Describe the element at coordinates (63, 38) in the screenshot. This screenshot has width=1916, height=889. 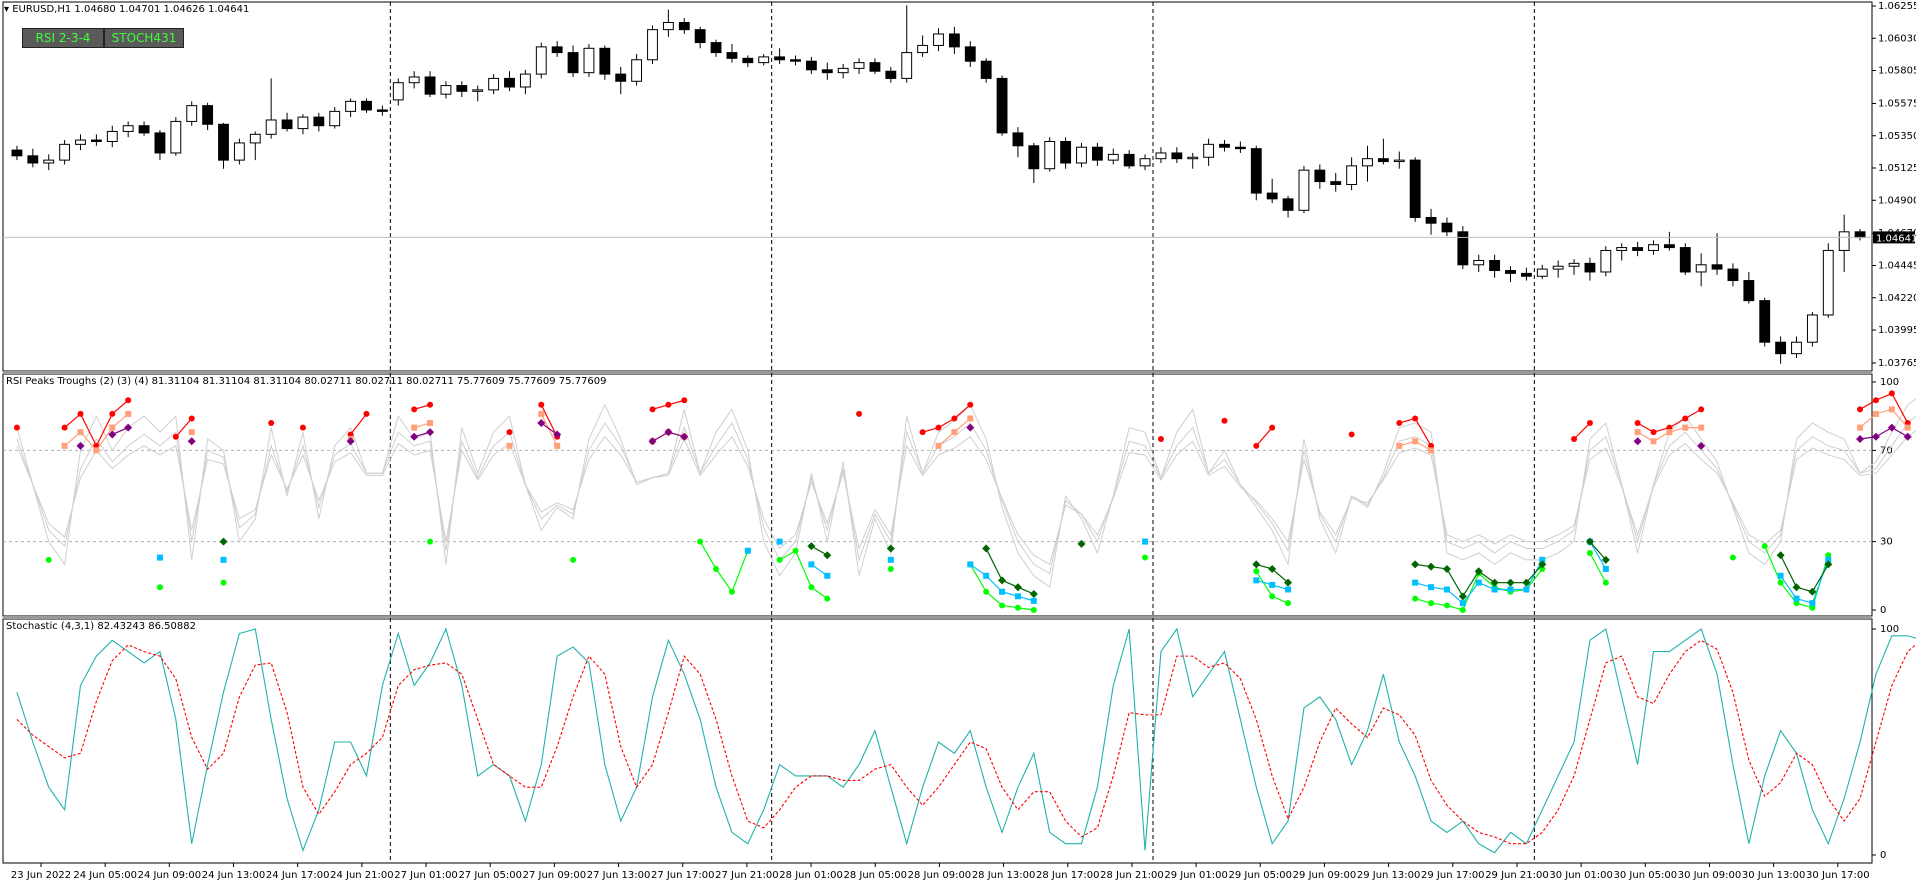
I see `rsi-toggle-button: RSI 2-3-4` at that location.